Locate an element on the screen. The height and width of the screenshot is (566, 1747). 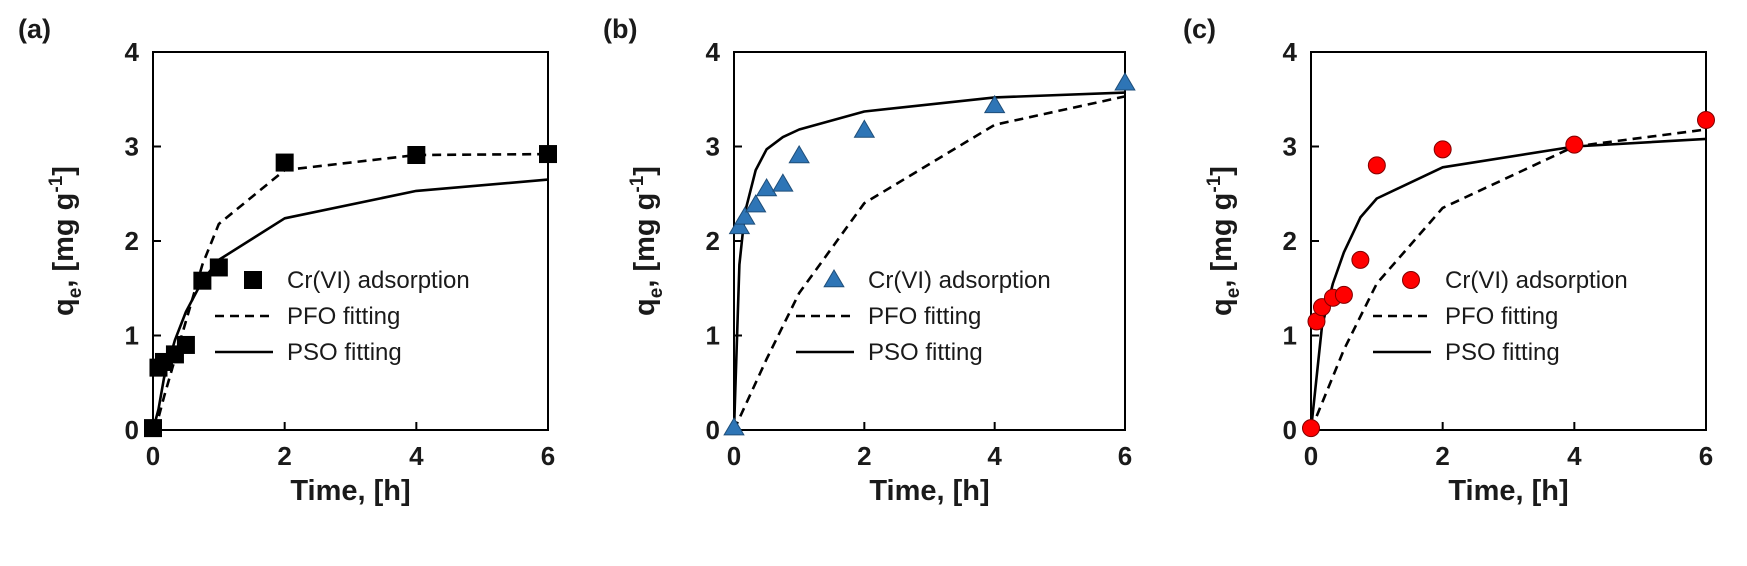
panel-label: (b) is located at coordinates (620, 29).